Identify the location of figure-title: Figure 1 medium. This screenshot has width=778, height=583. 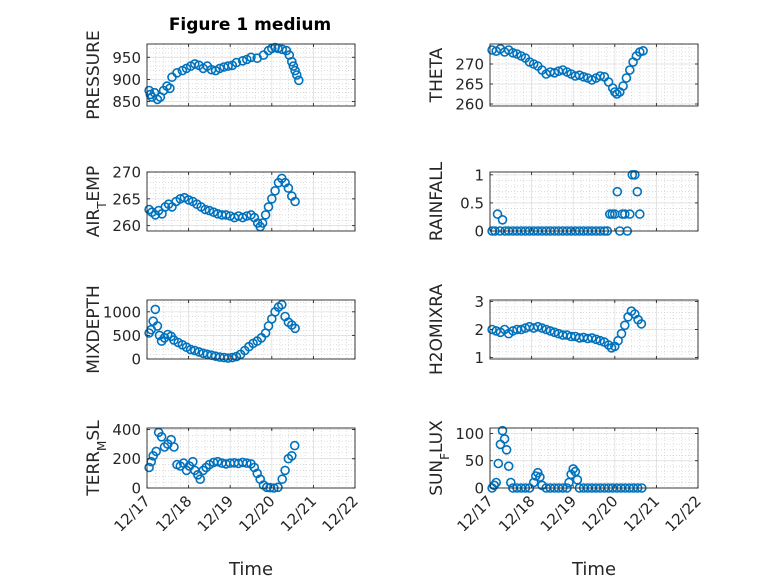
(250, 25).